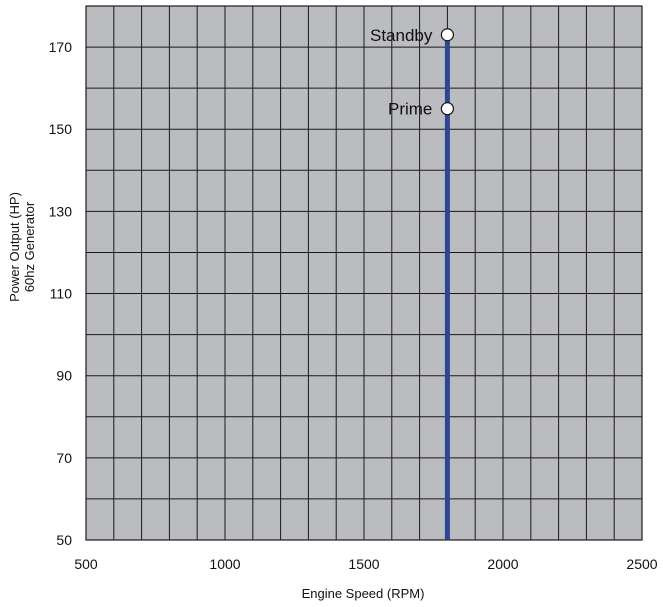  I want to click on prime-point, so click(447, 109).